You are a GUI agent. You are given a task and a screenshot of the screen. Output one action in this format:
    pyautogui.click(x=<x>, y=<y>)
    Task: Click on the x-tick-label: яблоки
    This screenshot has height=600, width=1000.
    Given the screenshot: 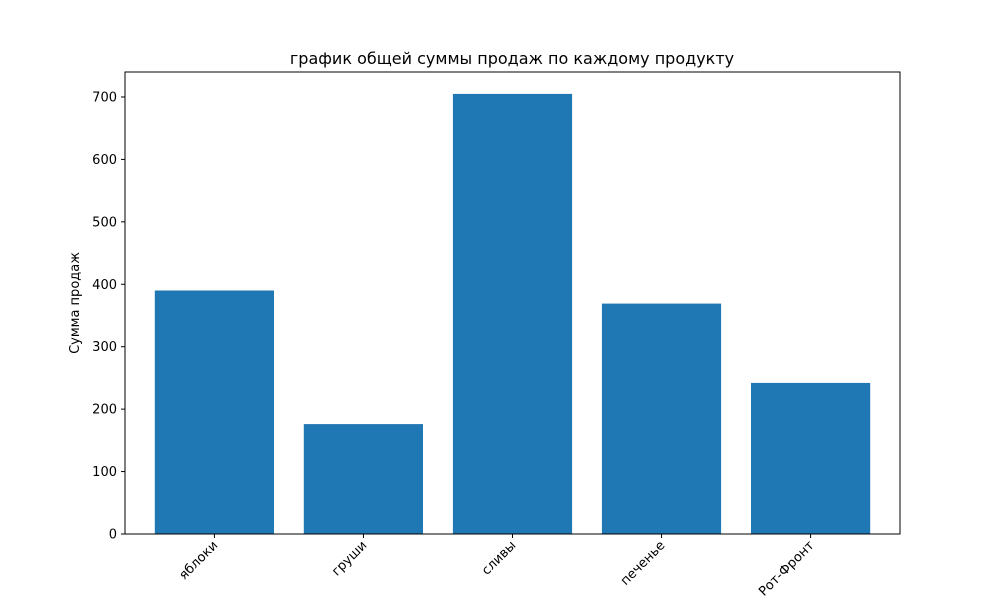 What is the action you would take?
    pyautogui.click(x=198, y=560)
    